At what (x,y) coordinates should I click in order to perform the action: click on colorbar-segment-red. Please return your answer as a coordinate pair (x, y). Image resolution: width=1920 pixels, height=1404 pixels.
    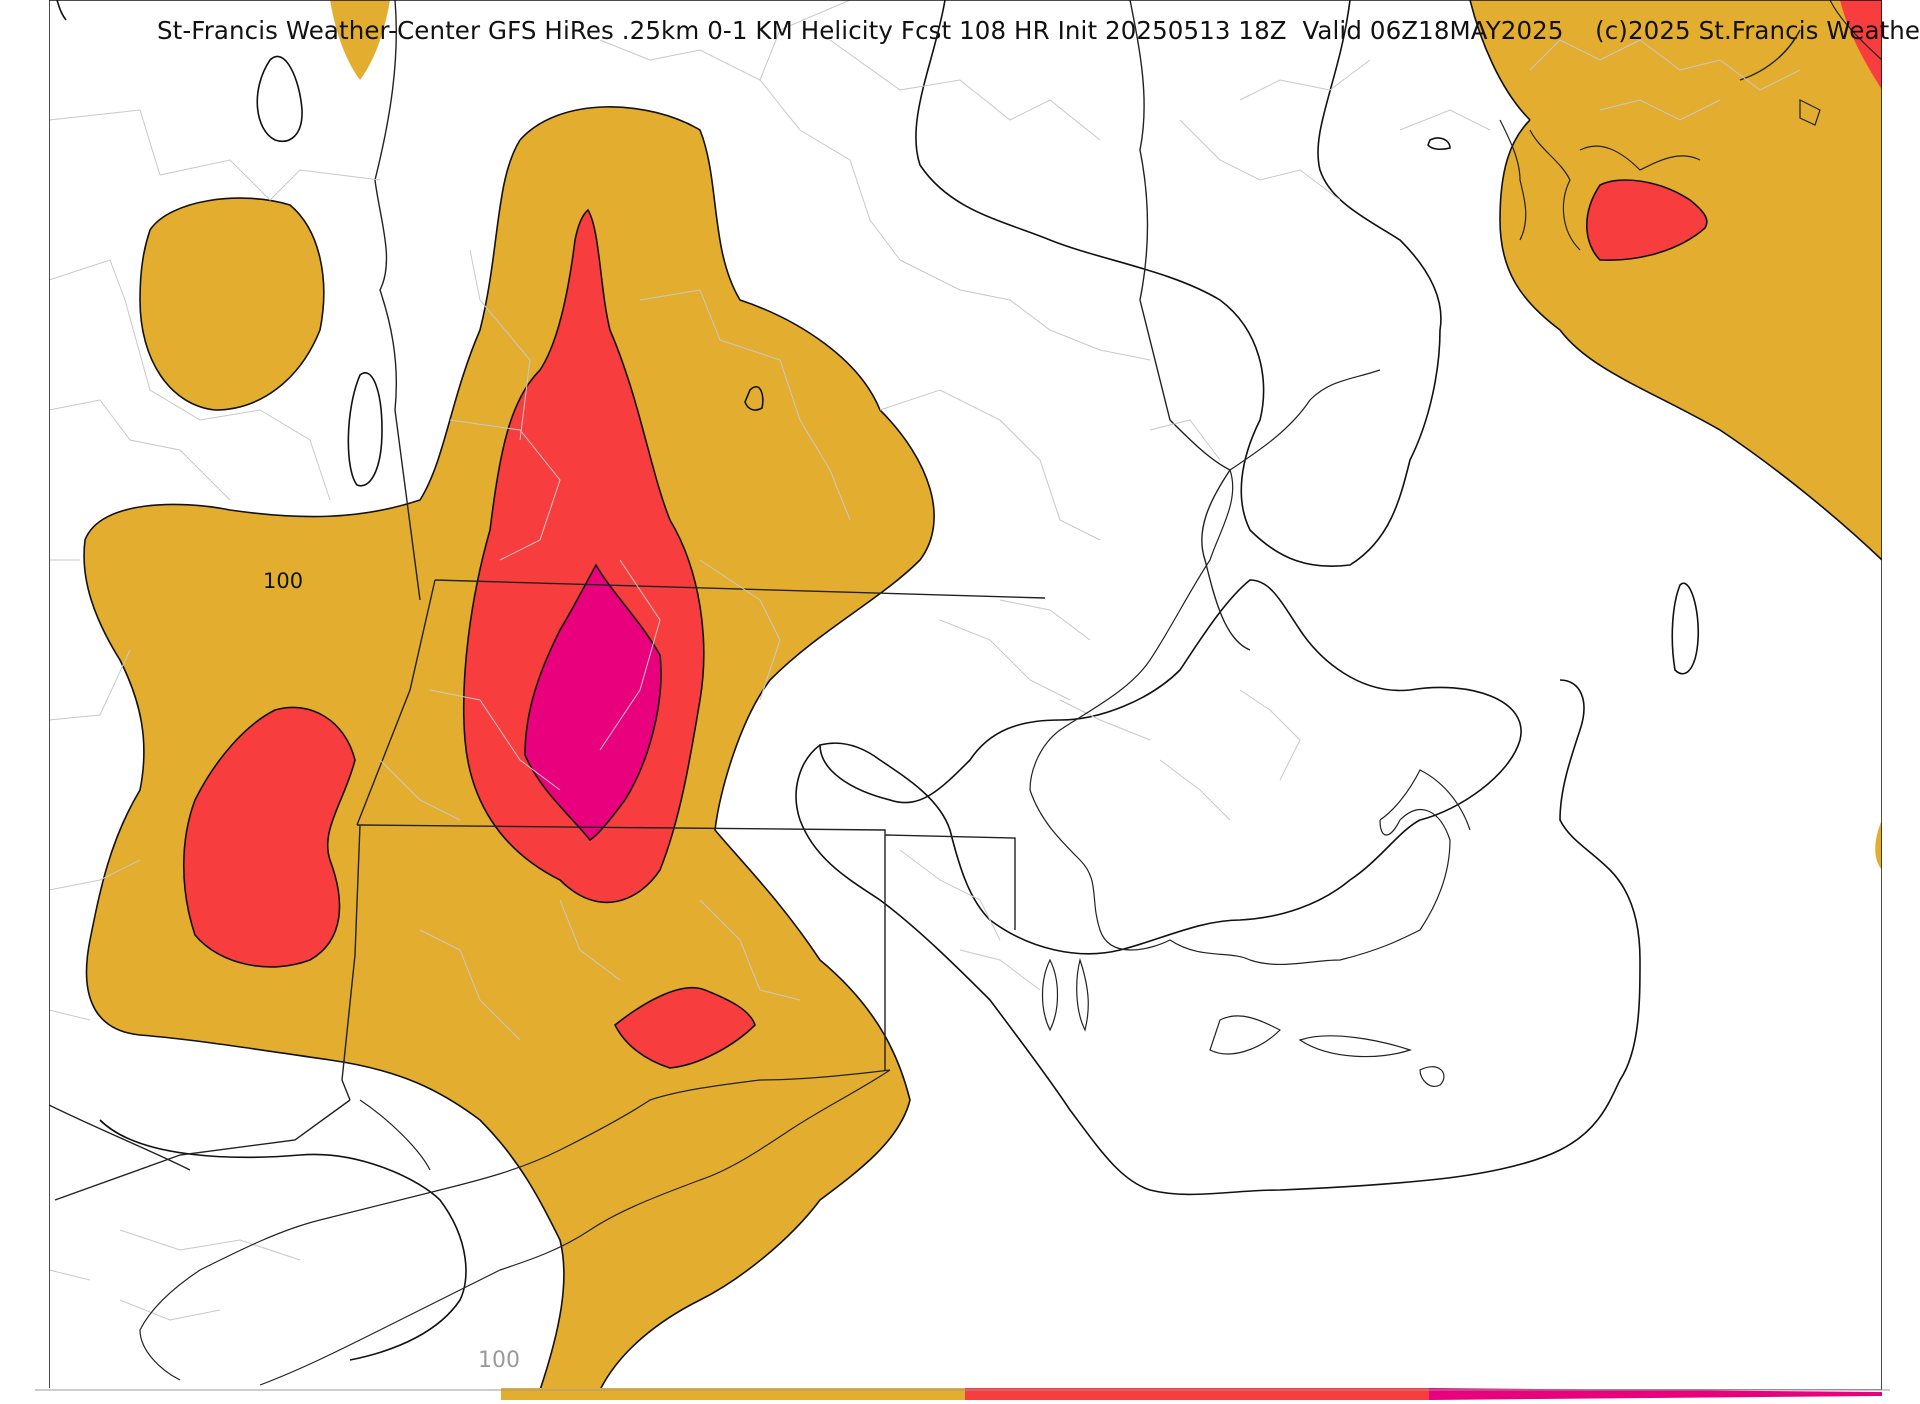
    Looking at the image, I should click on (1197, 1394).